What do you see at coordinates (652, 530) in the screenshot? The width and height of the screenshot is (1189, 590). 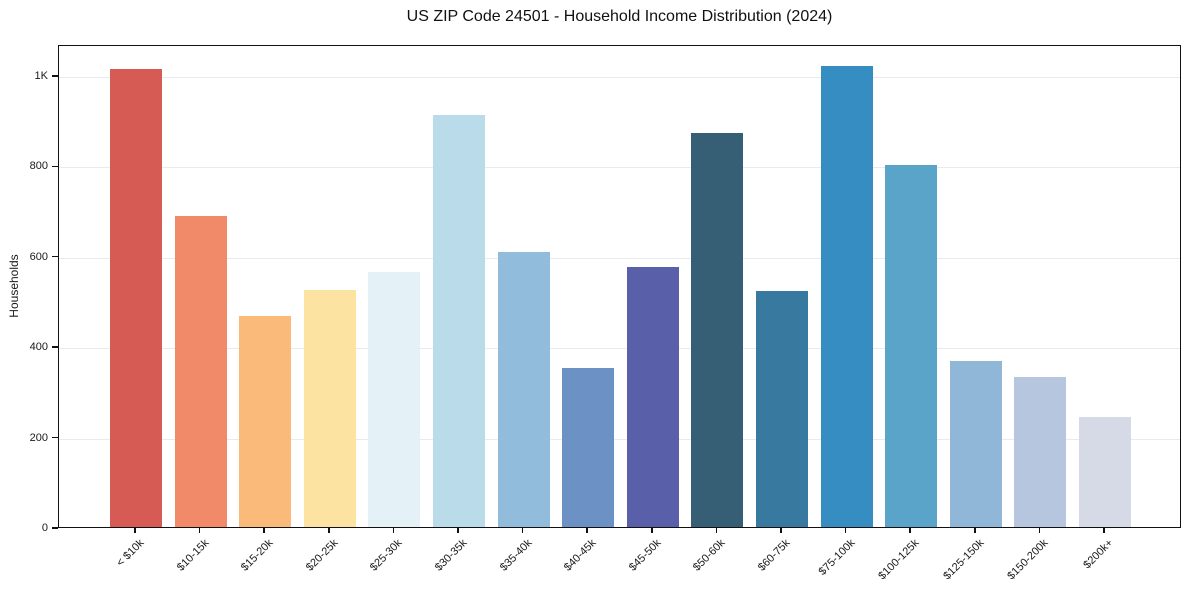 I see `x-tick-mark-$45-50k` at bounding box center [652, 530].